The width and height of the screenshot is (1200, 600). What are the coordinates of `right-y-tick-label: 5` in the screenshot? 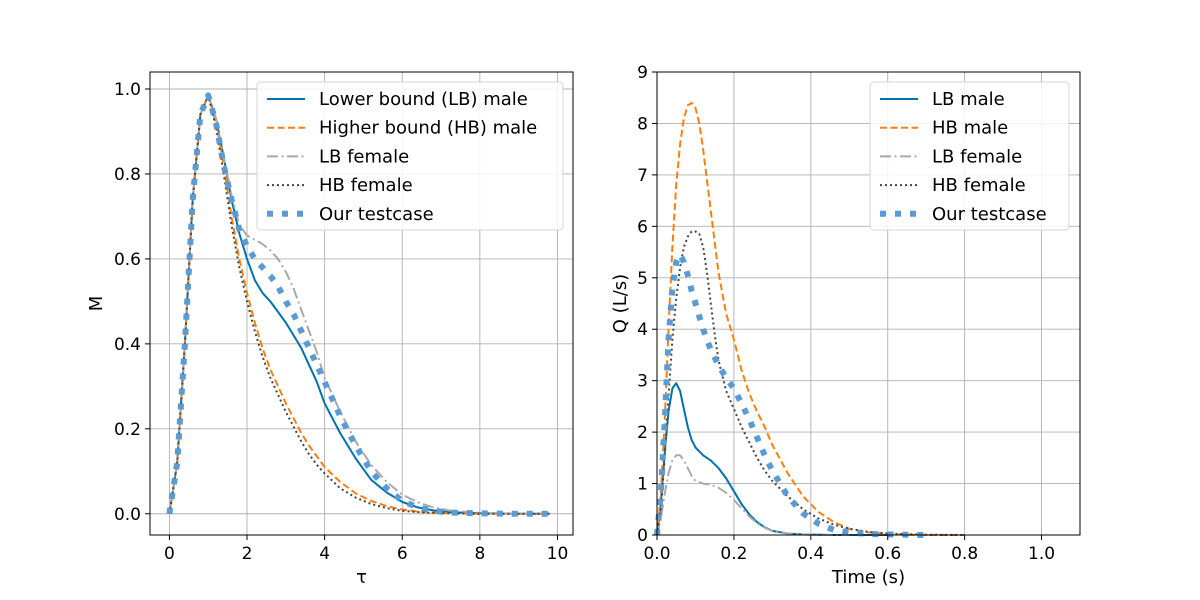 It's located at (642, 279).